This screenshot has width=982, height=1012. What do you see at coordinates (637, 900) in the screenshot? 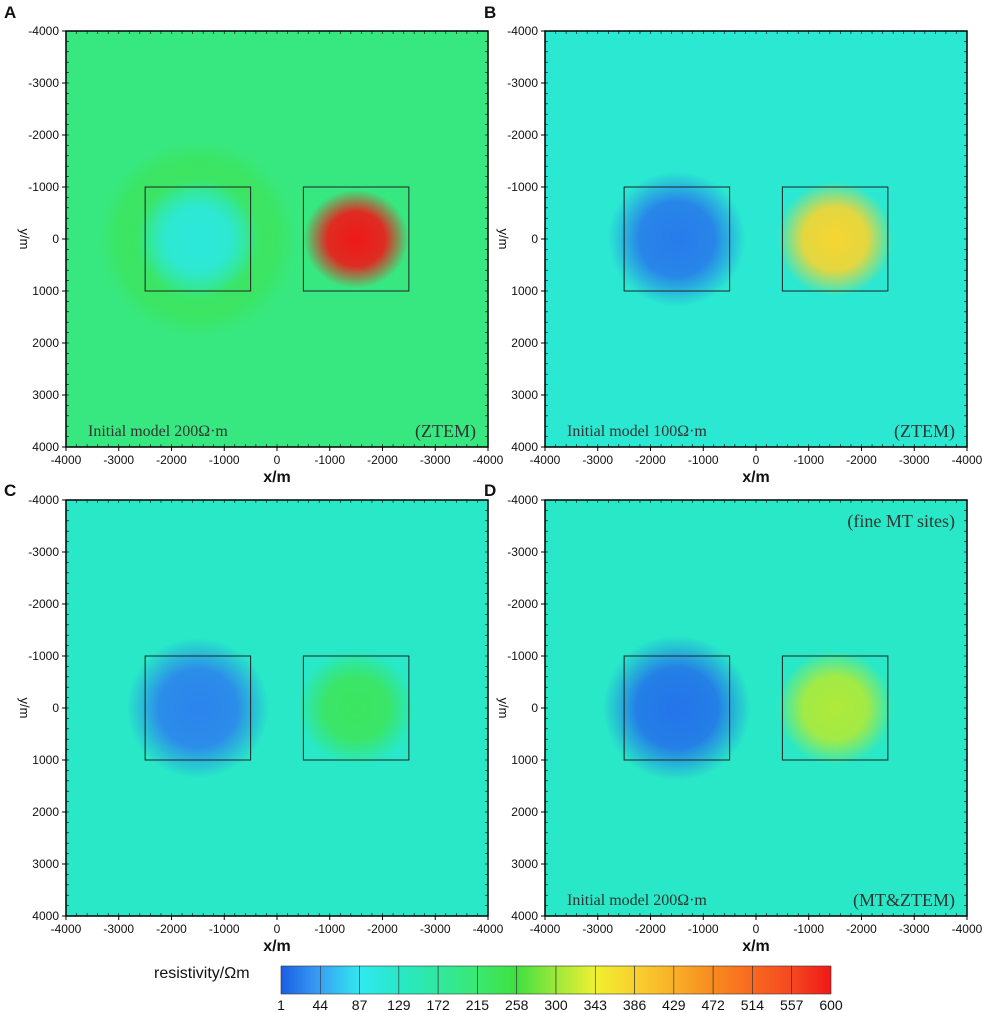
I see `initial-model-annotation: Initial model 200Ω·m` at bounding box center [637, 900].